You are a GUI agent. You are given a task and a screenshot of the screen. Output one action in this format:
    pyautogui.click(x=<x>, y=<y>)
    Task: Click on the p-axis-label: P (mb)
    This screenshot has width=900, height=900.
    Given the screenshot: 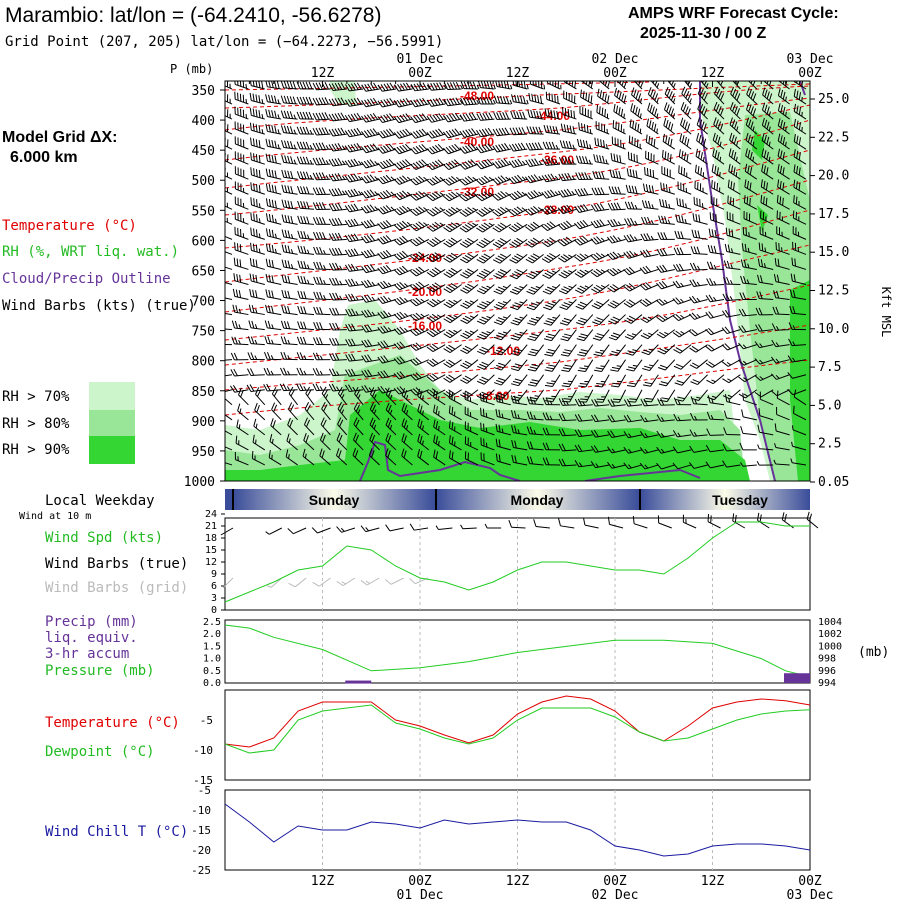 What is the action you would take?
    pyautogui.click(x=191, y=69)
    